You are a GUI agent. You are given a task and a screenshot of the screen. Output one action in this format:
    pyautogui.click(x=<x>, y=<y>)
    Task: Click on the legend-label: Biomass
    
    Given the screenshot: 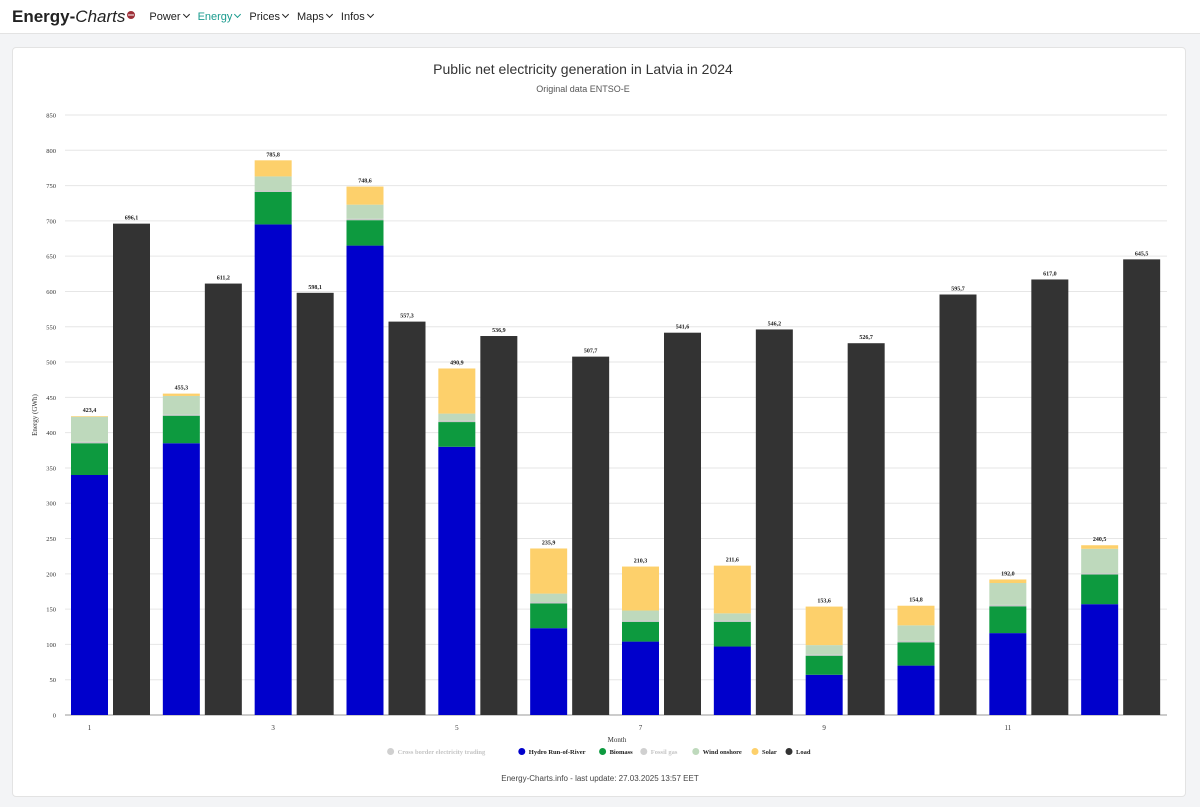 What is the action you would take?
    pyautogui.click(x=622, y=752)
    